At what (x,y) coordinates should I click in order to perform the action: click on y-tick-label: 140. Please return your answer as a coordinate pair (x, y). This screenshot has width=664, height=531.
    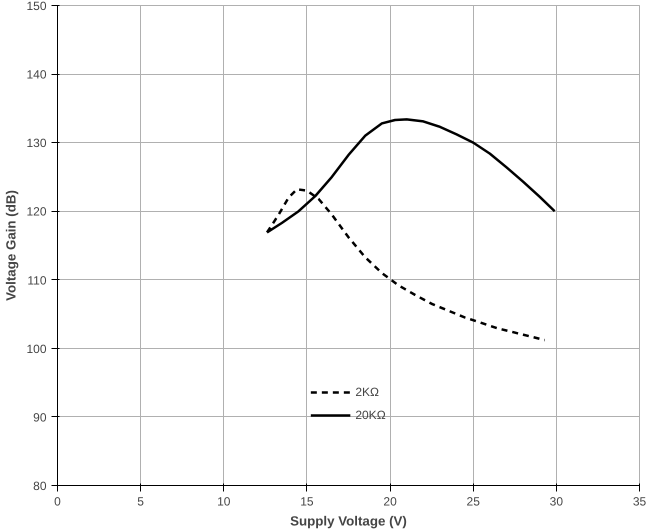
    Looking at the image, I should click on (36, 75).